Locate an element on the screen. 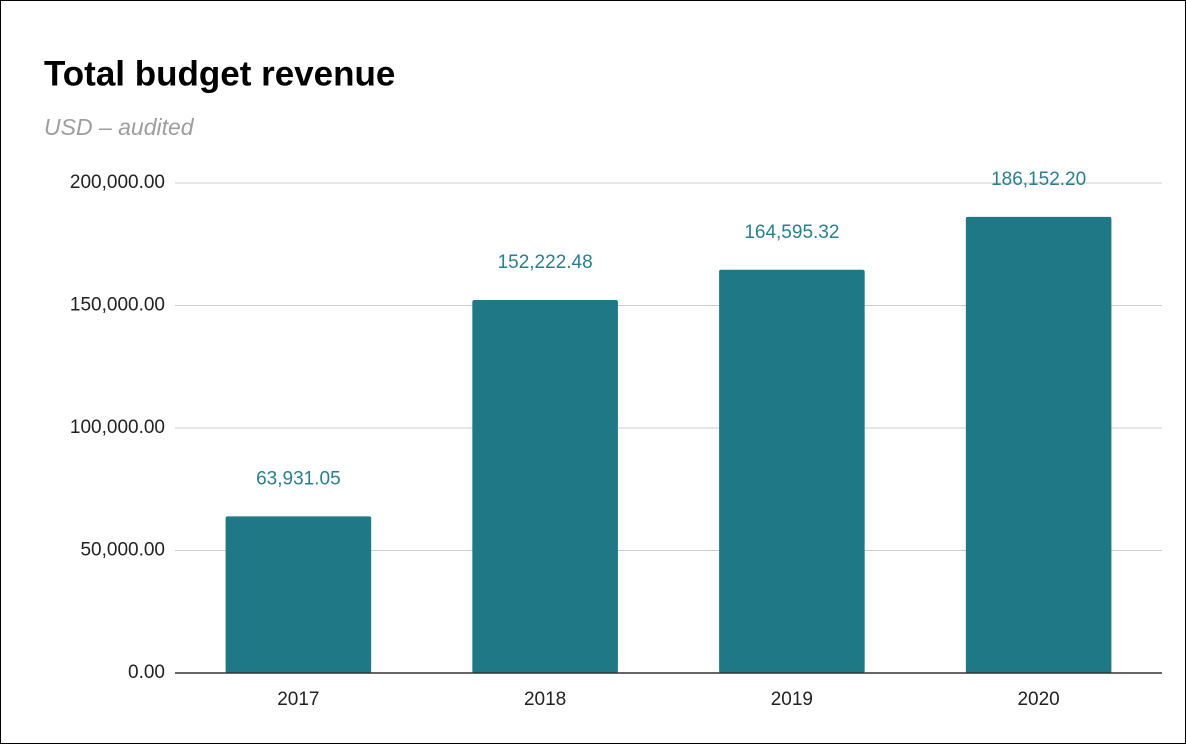  y-tick-label: 200,000.00 is located at coordinates (117, 182).